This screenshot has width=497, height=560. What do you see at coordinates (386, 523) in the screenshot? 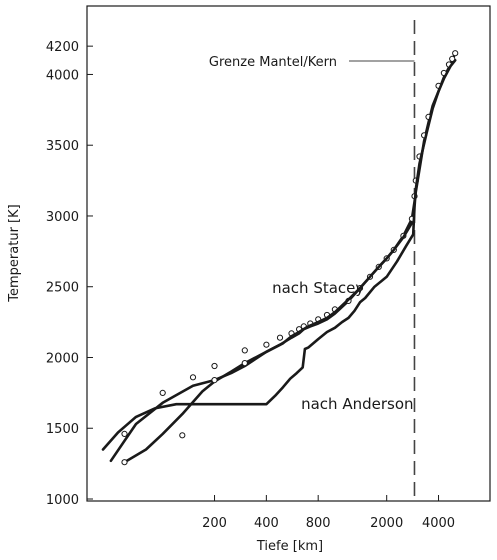
I see `x-tick-label: 2000` at bounding box center [386, 523].